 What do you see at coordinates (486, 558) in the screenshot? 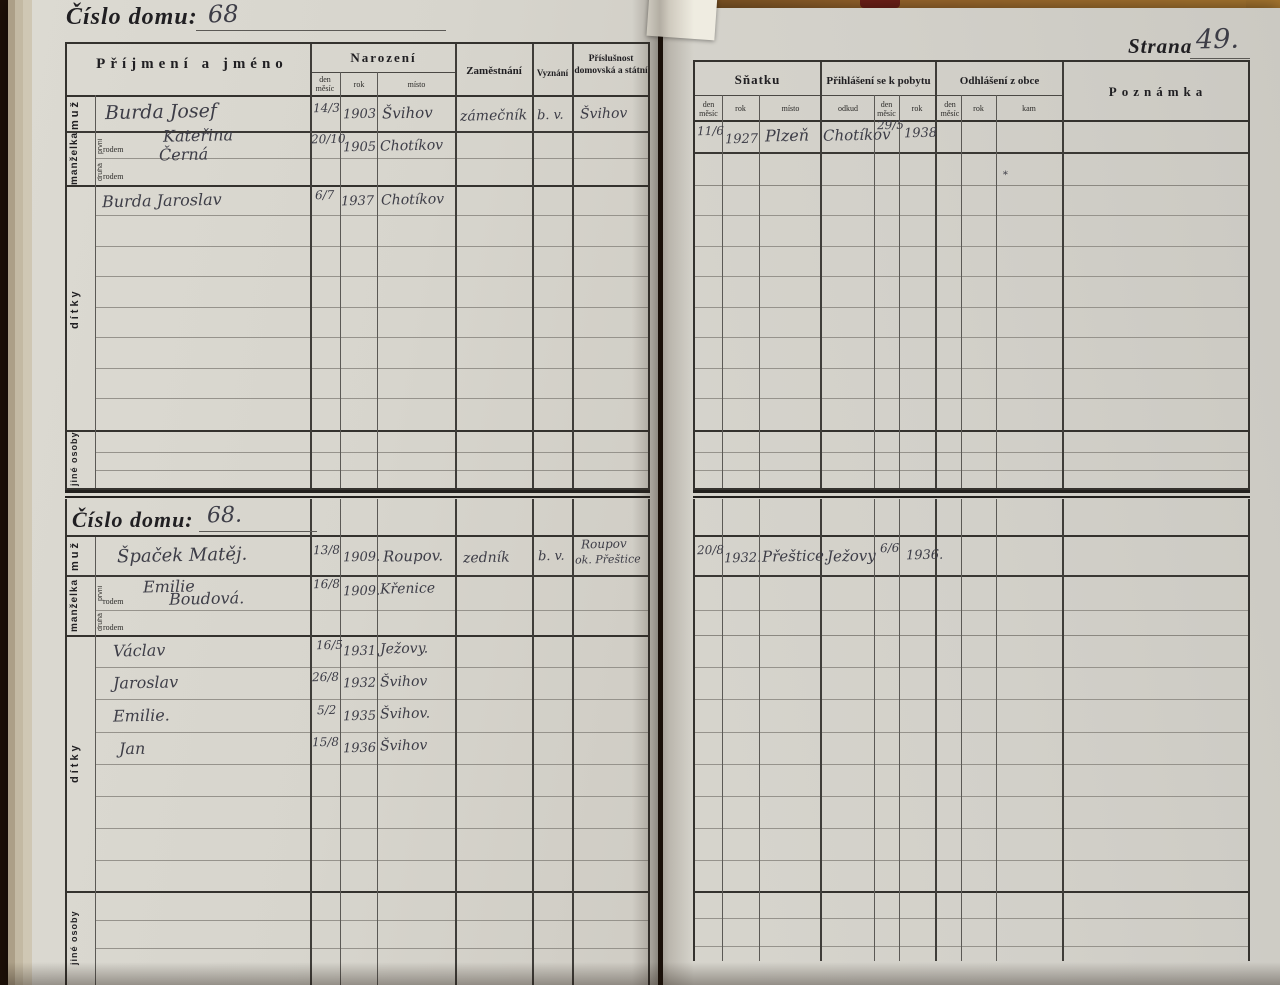
I see `husband-job: zedník` at bounding box center [486, 558].